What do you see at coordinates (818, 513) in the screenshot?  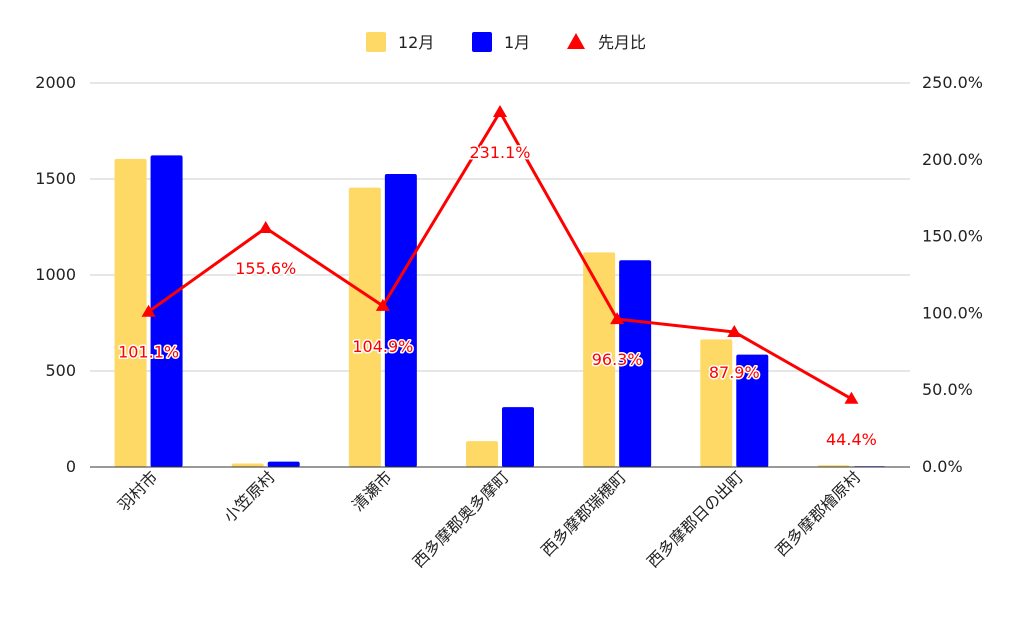 I see `x-tick-label: 西多摩郡檜原村` at bounding box center [818, 513].